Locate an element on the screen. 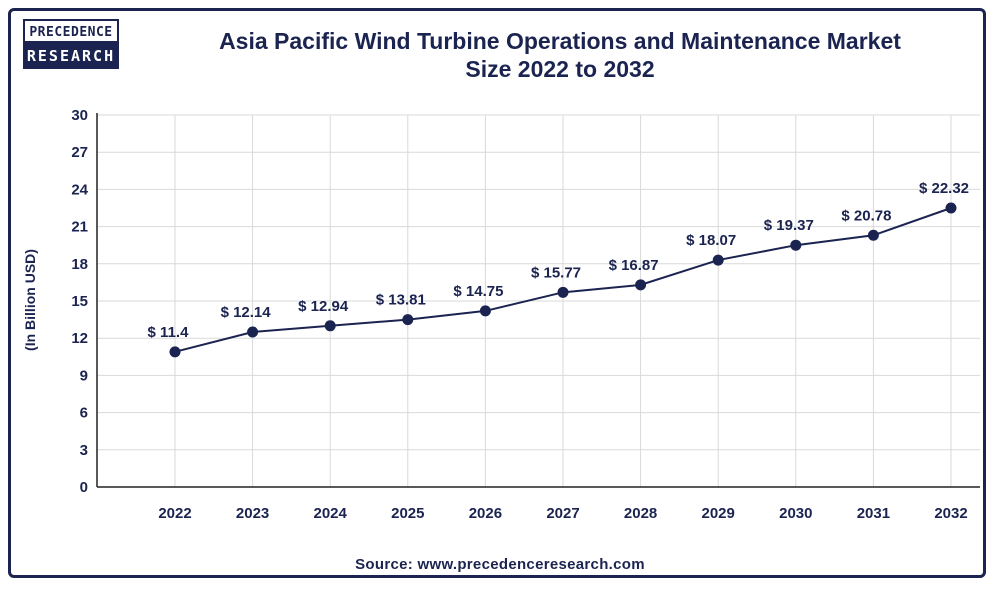  data-label: $ 18.07 is located at coordinates (711, 240).